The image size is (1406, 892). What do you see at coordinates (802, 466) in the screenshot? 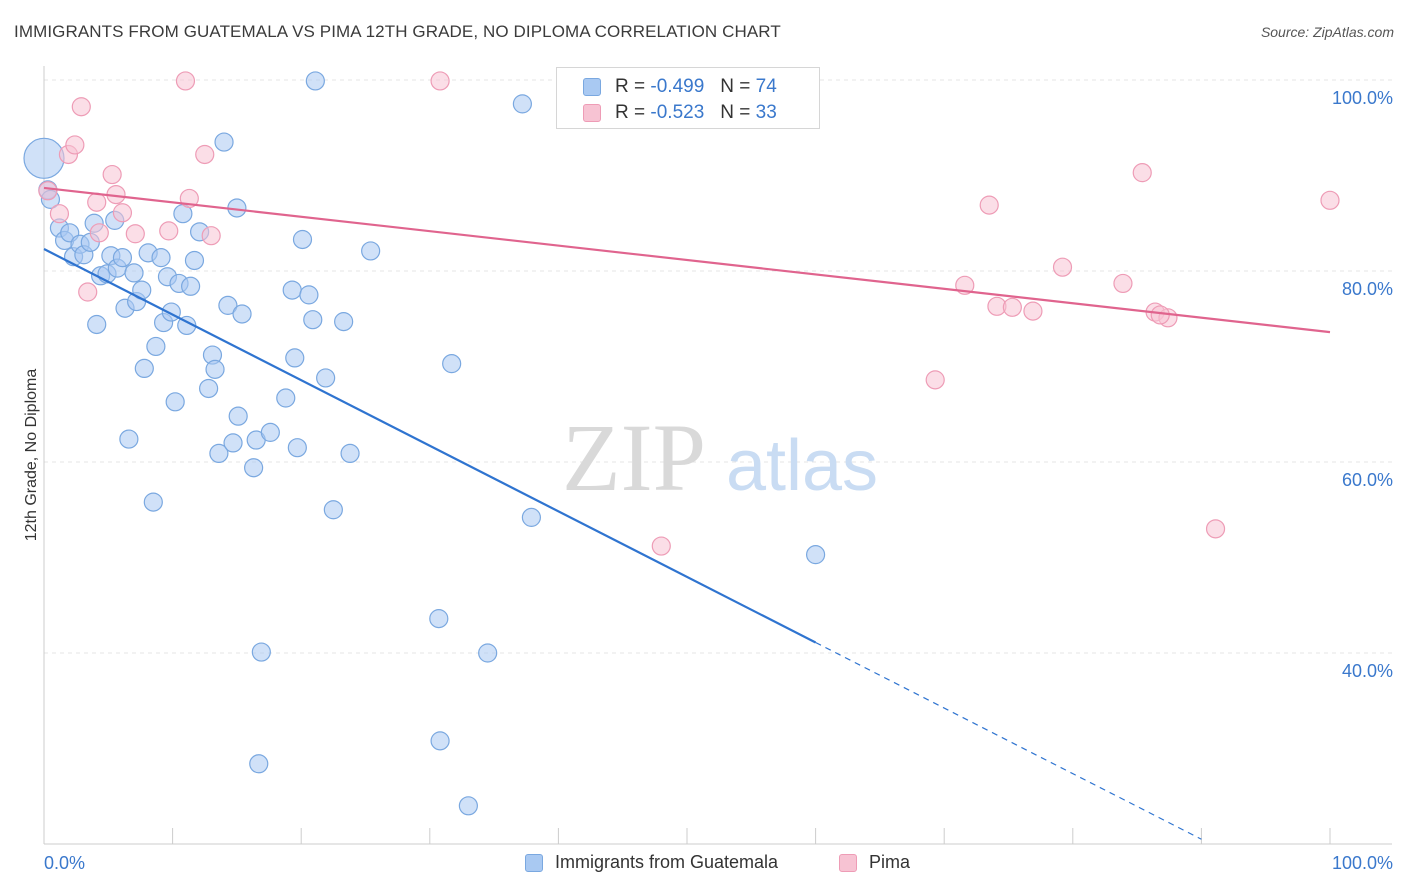
I see `watermark-atlas: atlas` at bounding box center [802, 466].